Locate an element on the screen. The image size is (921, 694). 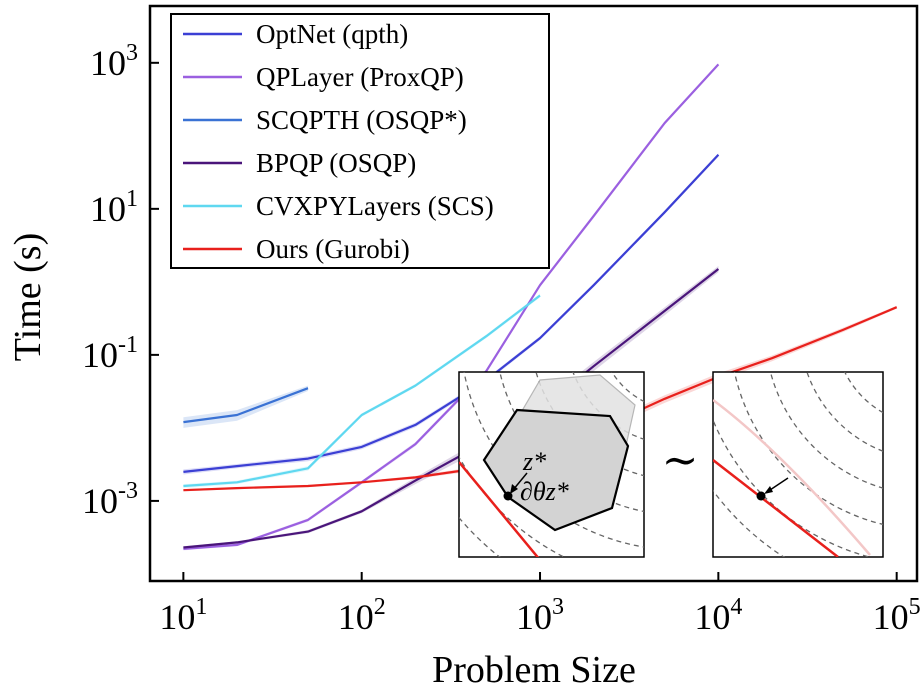
legend-label-qplayer-proxqp: QPLayer (ProxQP) is located at coordinates (360, 77).